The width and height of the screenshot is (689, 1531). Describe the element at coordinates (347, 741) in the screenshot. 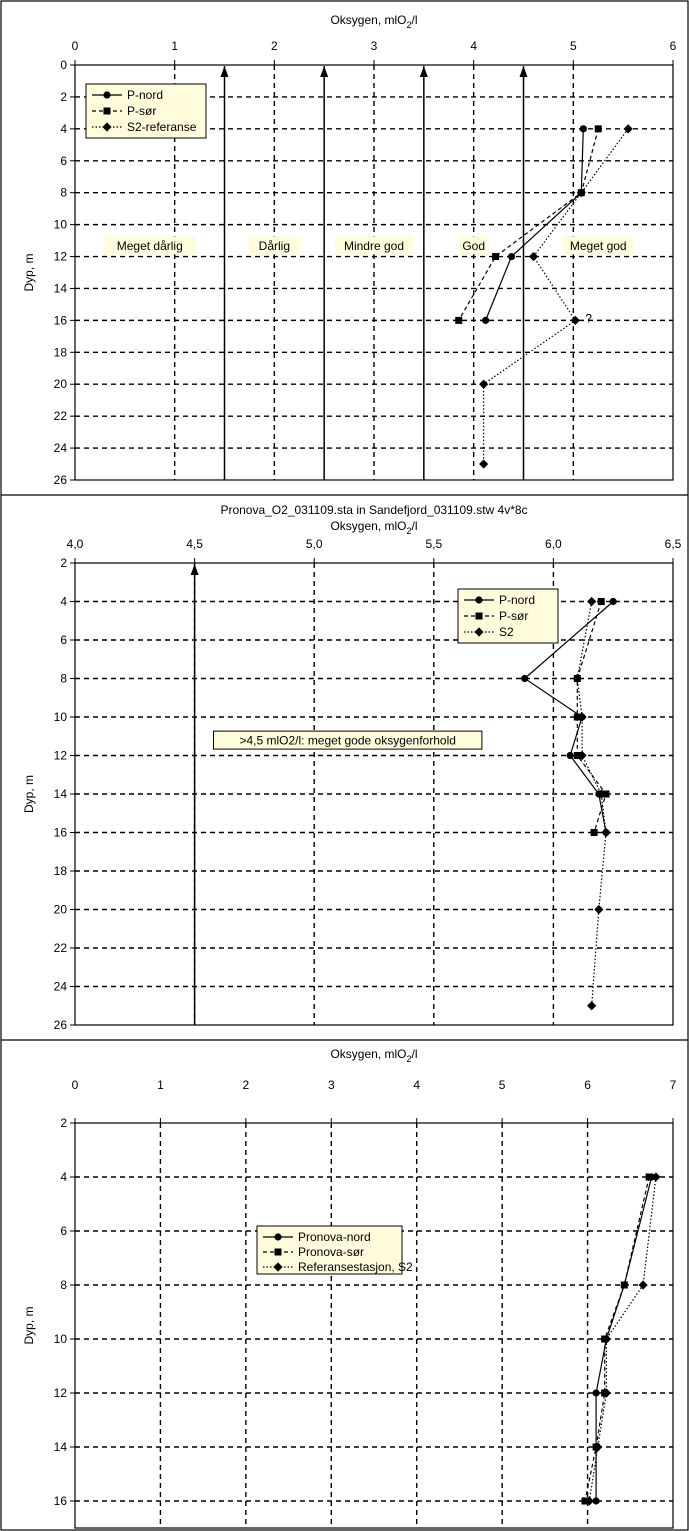

I see `class-label: >4,5 mlO2/l: meget gode oksygenforhold` at that location.